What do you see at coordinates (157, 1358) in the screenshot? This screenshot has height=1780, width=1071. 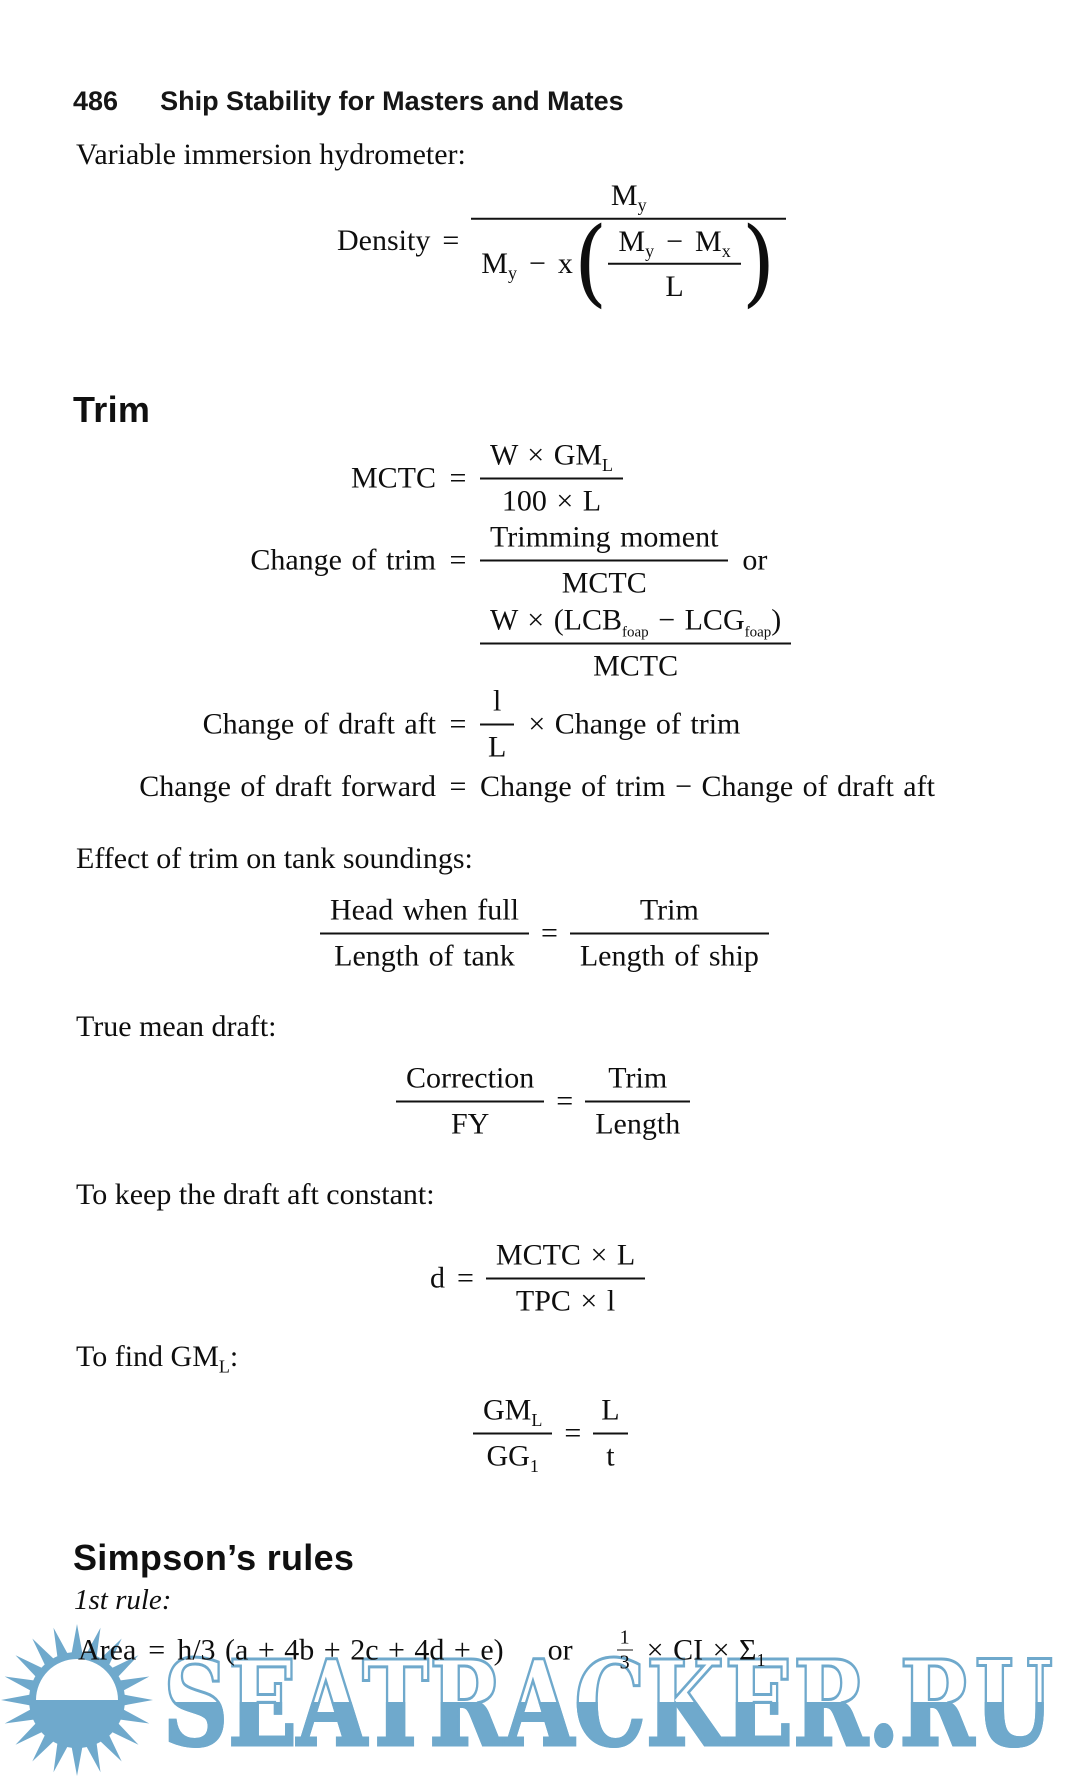 I see `find-gml-line: To find GML:` at bounding box center [157, 1358].